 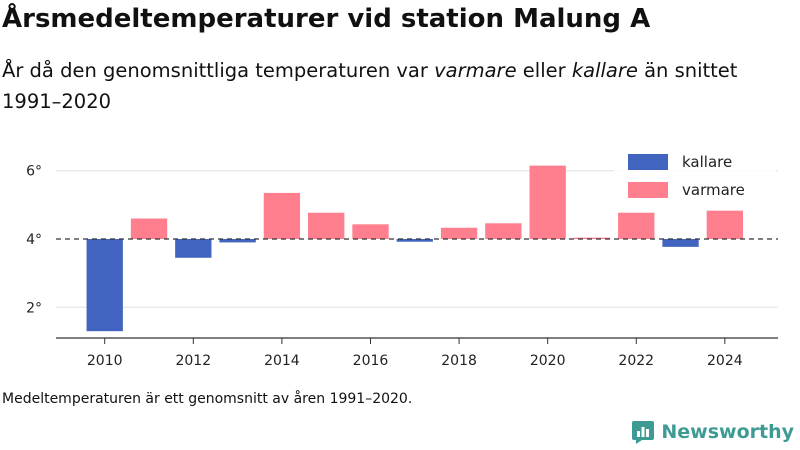 What do you see at coordinates (193, 248) in the screenshot?
I see `bar-2012` at bounding box center [193, 248].